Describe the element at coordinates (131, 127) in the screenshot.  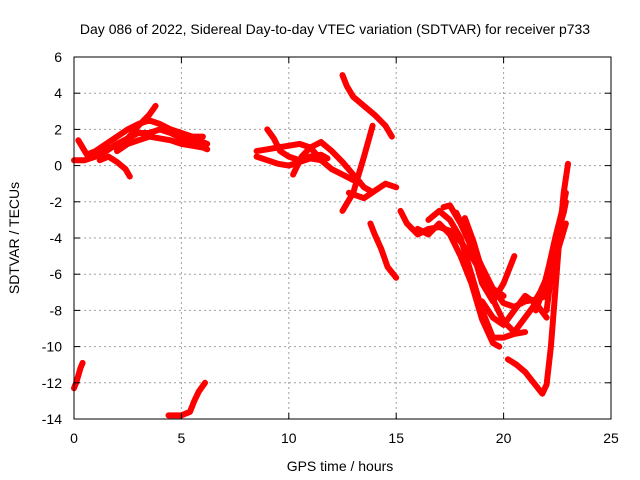
I see `data-series-arc-d` at that location.